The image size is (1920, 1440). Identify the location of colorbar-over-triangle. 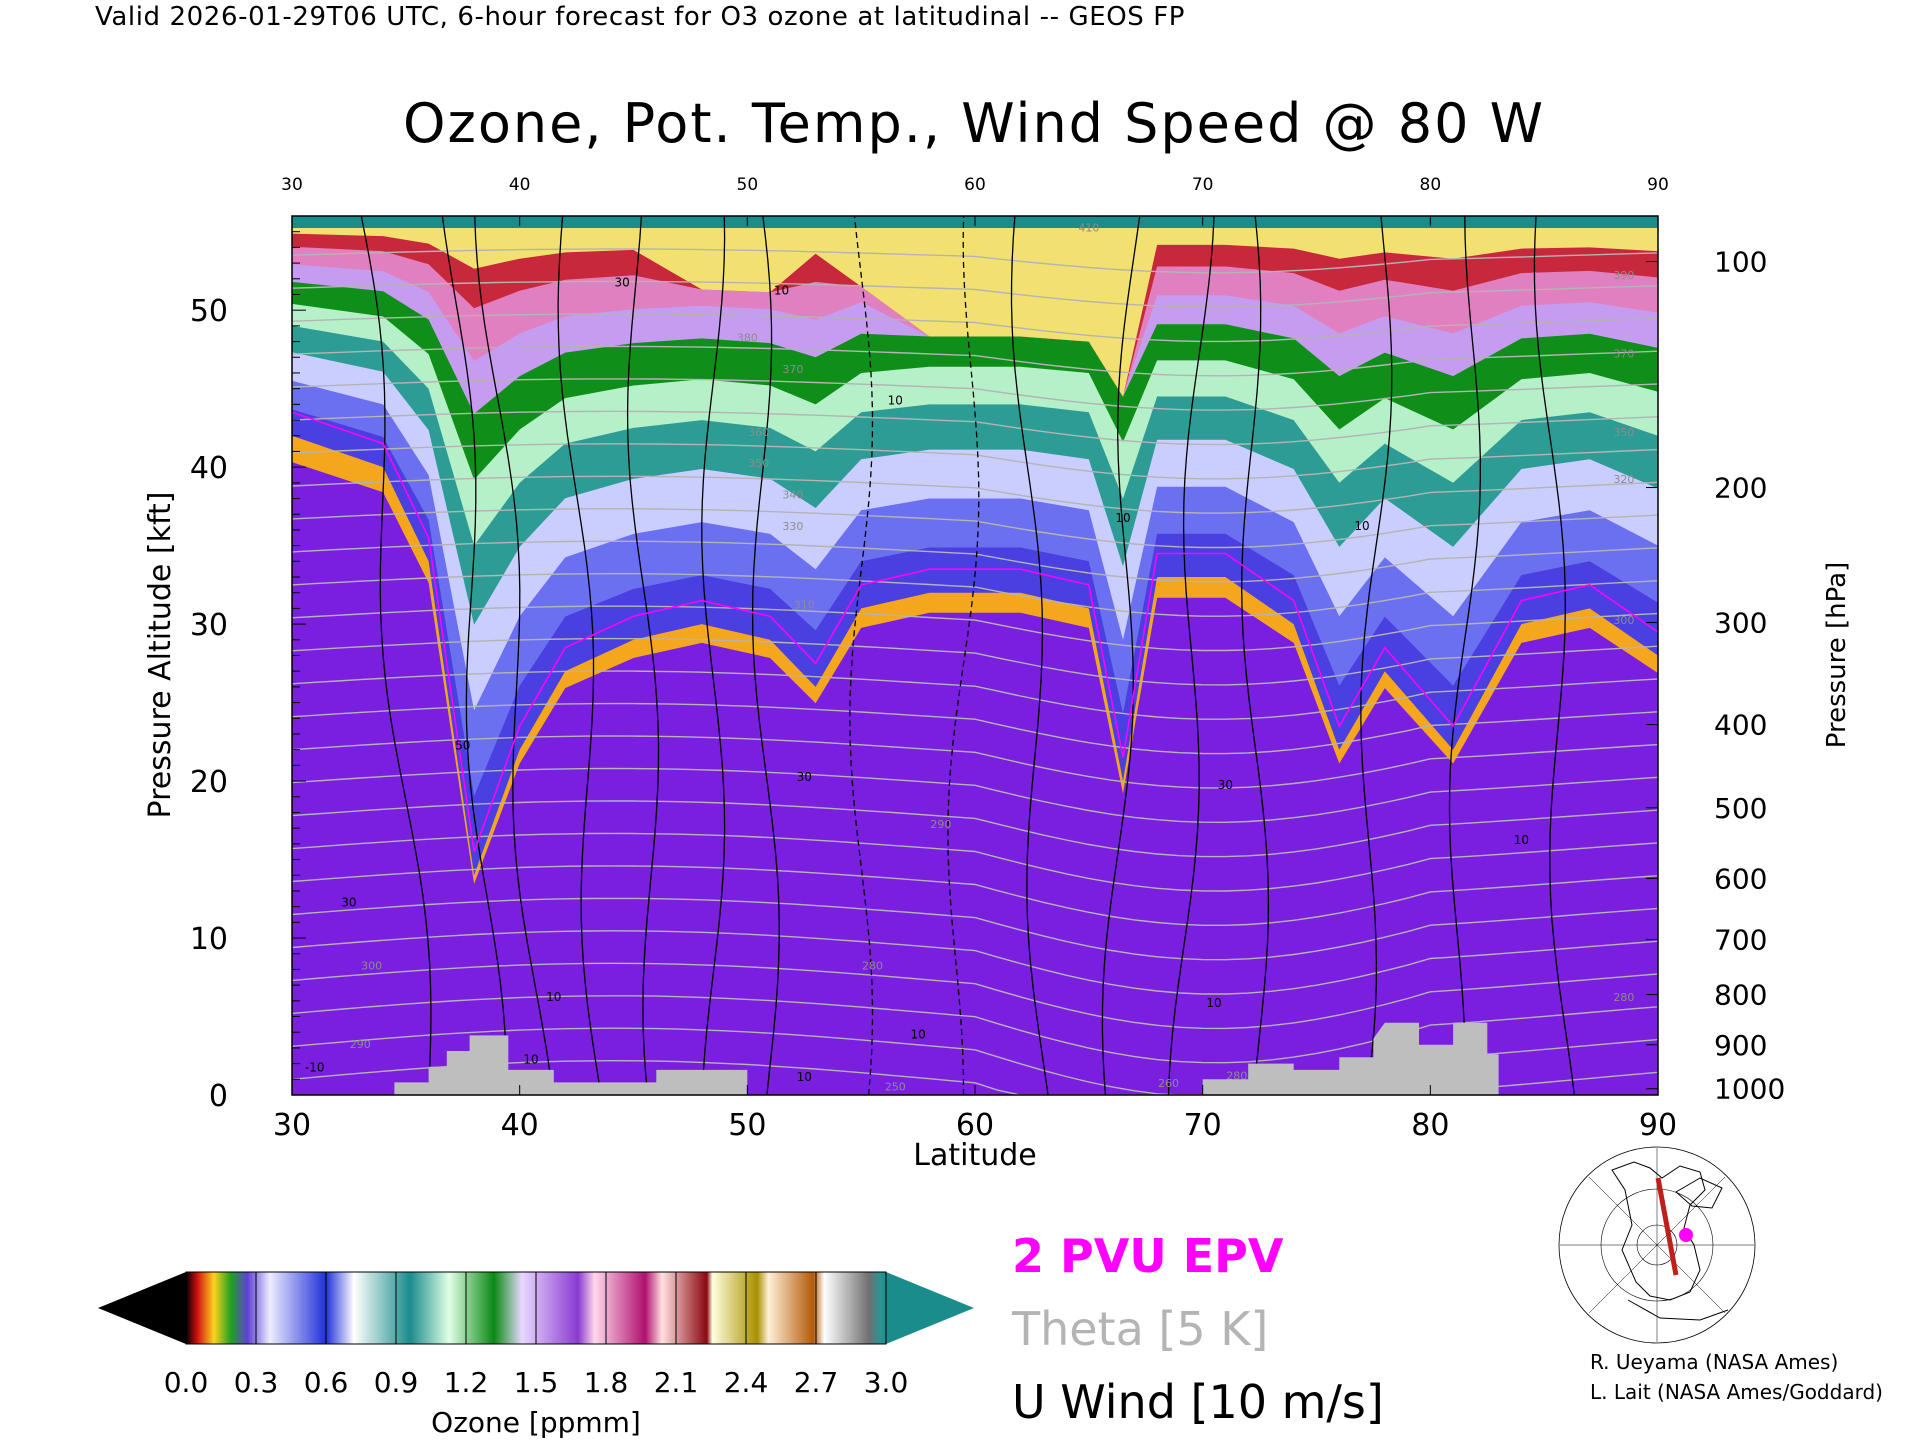
(930, 1308).